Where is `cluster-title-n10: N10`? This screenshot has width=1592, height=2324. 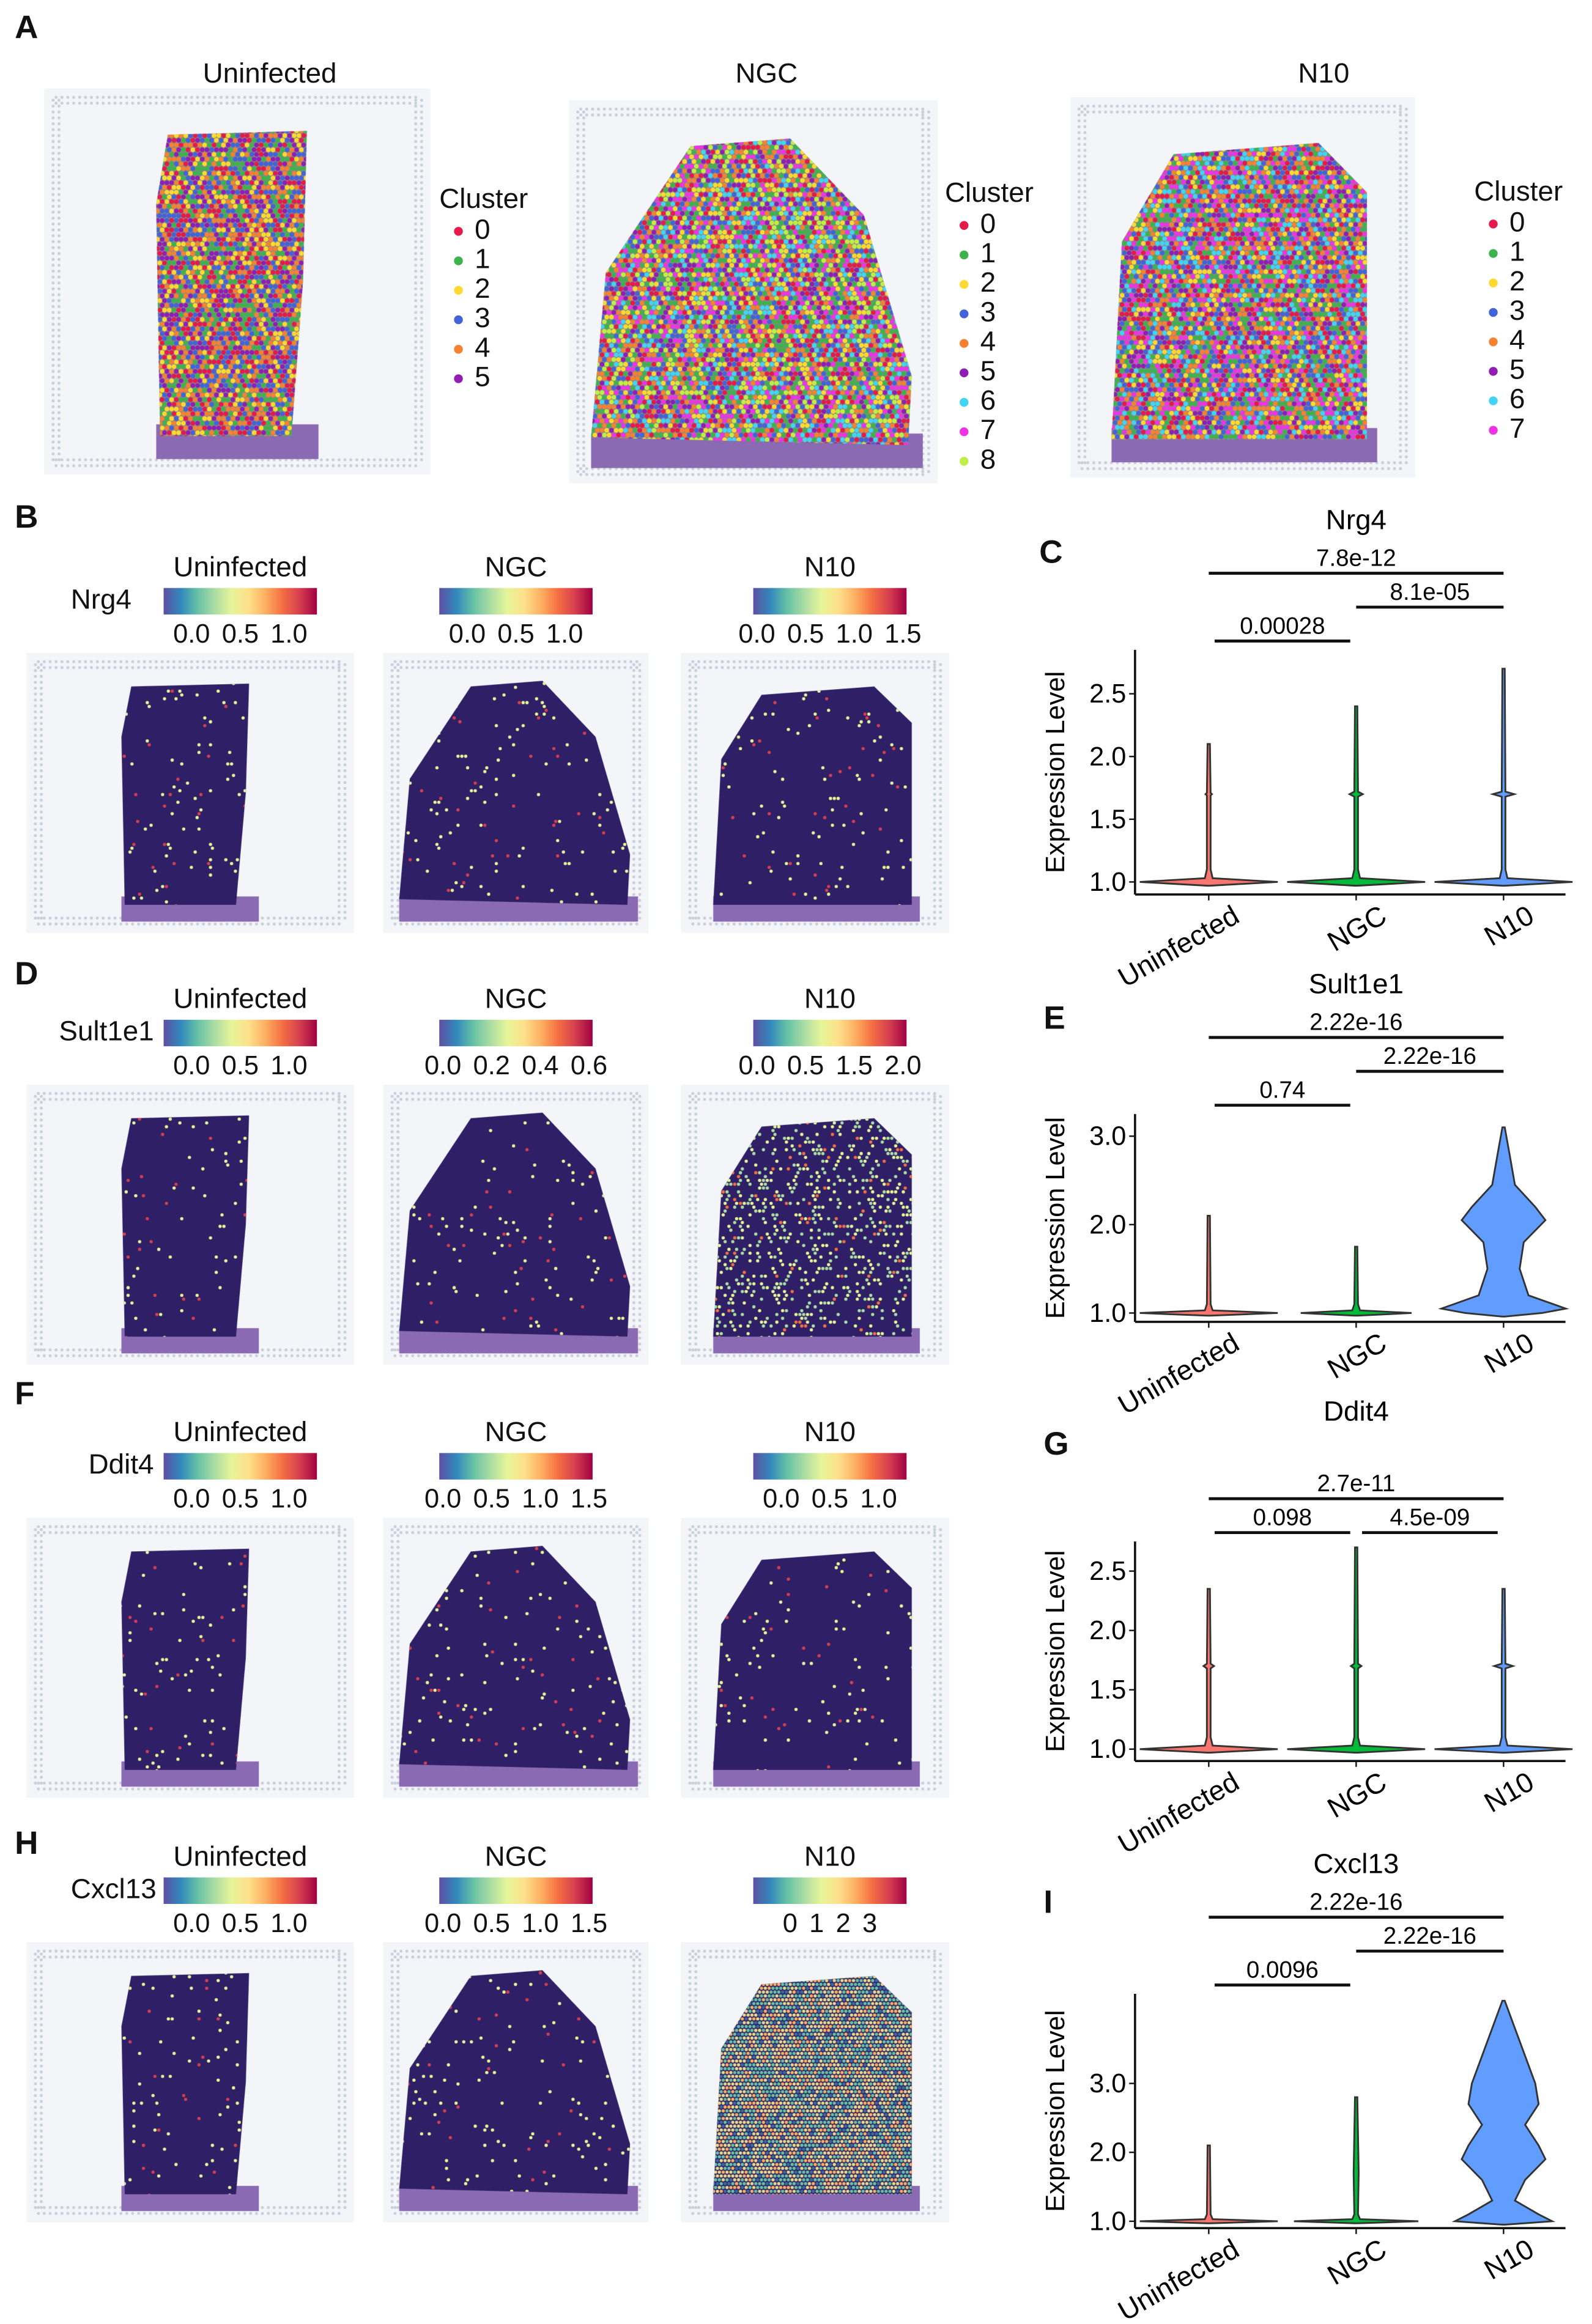 cluster-title-n10: N10 is located at coordinates (1324, 74).